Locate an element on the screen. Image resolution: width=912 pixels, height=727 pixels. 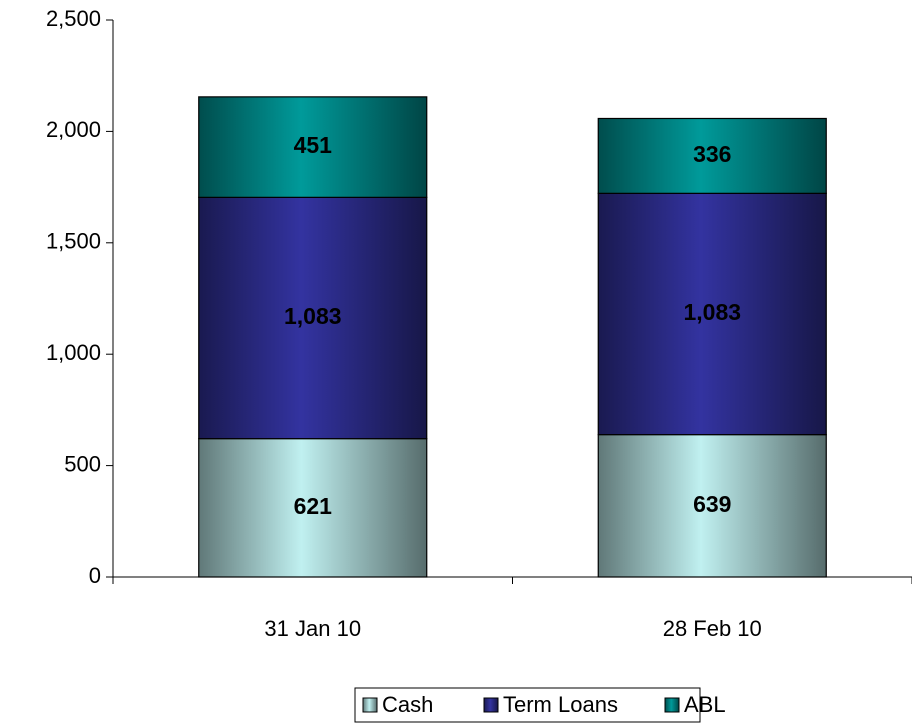
data-label: 621 is located at coordinates (313, 506).